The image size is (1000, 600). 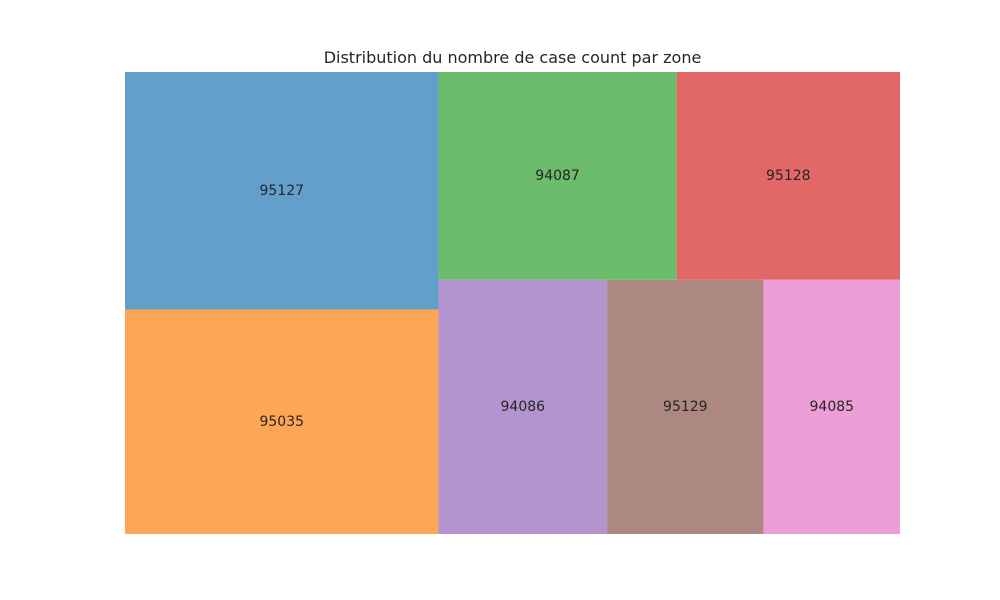 I want to click on tile-label: 95035, so click(x=281, y=422).